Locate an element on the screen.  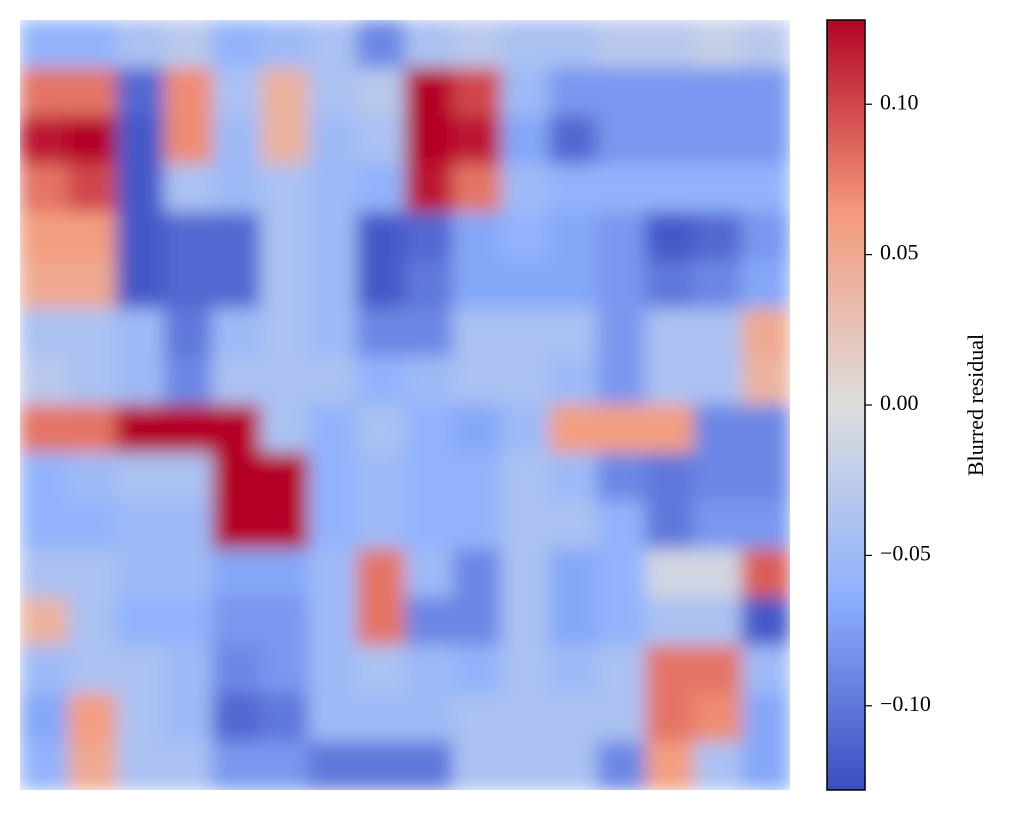
colorbar-tick-label: 0.05 is located at coordinates (899, 252).